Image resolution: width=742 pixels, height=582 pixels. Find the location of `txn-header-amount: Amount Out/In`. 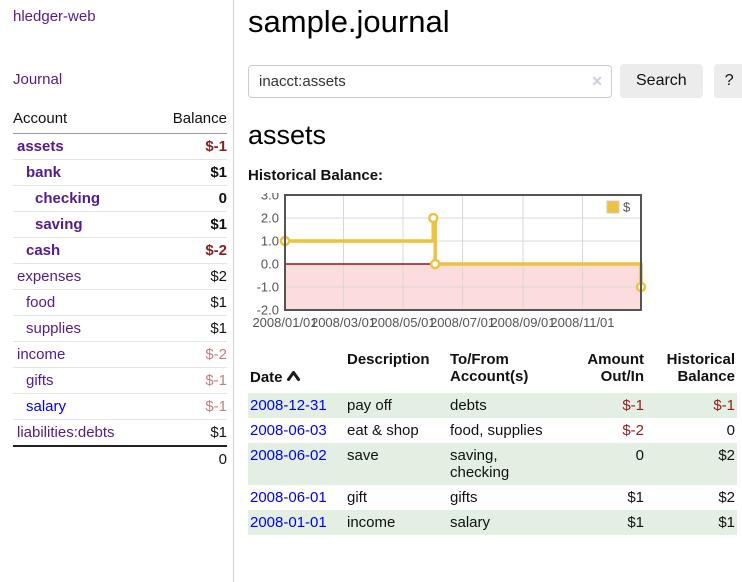

txn-header-amount: Amount Out/In is located at coordinates (615, 368).